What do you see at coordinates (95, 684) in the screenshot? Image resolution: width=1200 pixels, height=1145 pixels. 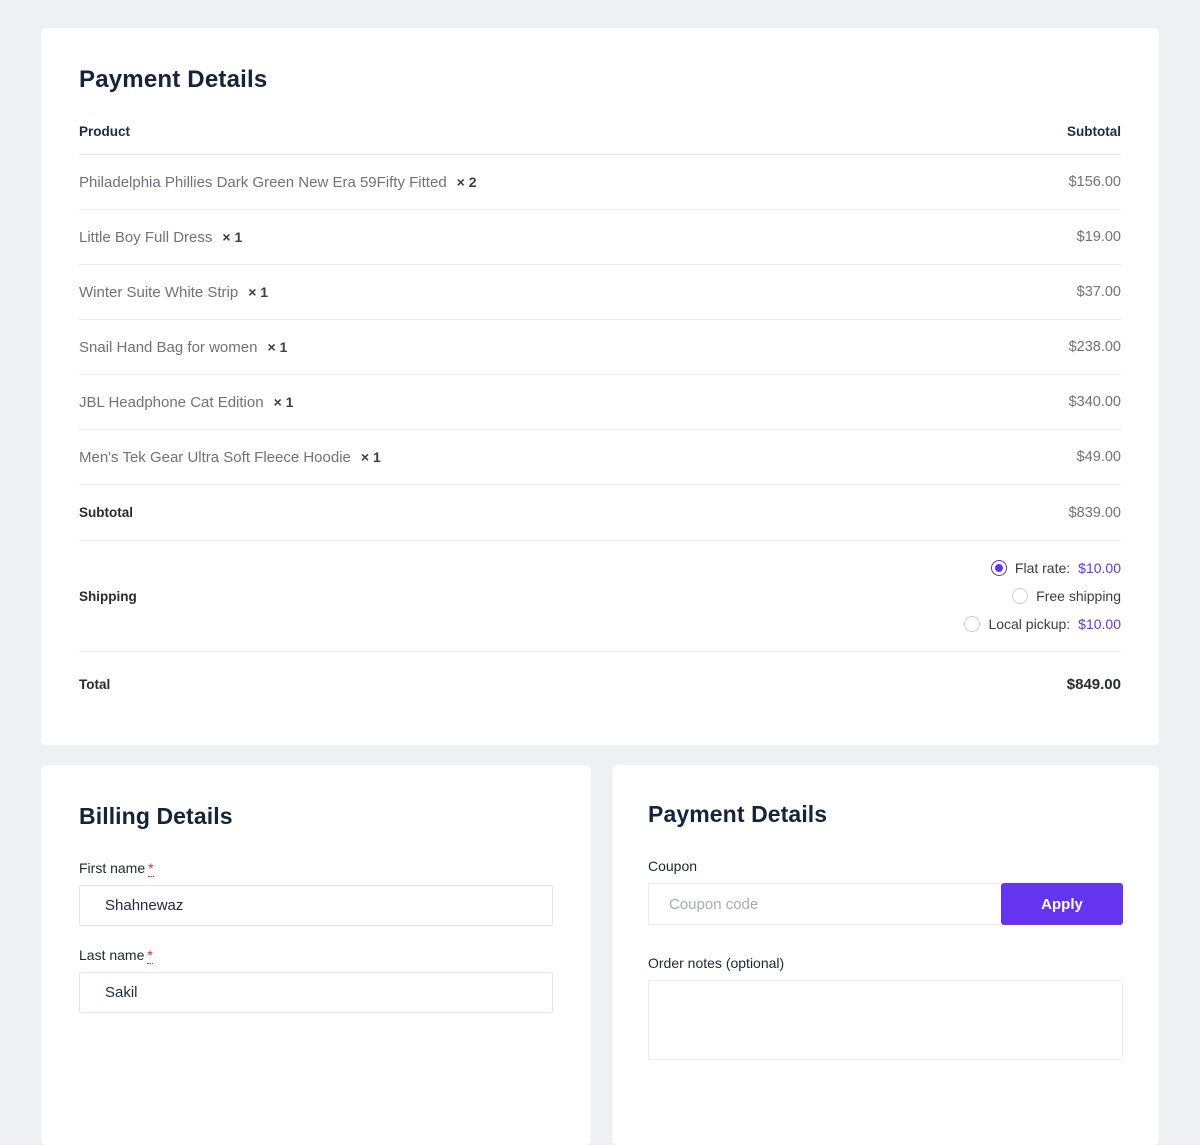 I see `total-label: Total` at bounding box center [95, 684].